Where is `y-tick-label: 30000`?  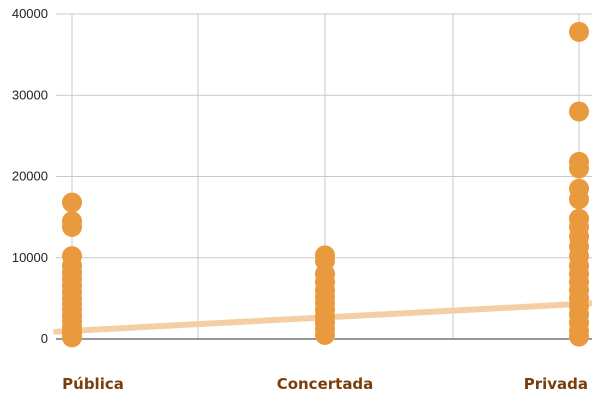
y-tick-label: 30000 is located at coordinates (30, 94).